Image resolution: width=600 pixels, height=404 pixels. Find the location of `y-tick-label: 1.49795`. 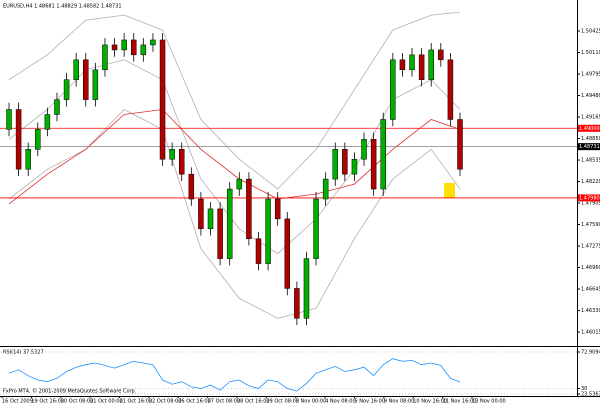

y-tick-label: 1.49795 is located at coordinates (590, 75).